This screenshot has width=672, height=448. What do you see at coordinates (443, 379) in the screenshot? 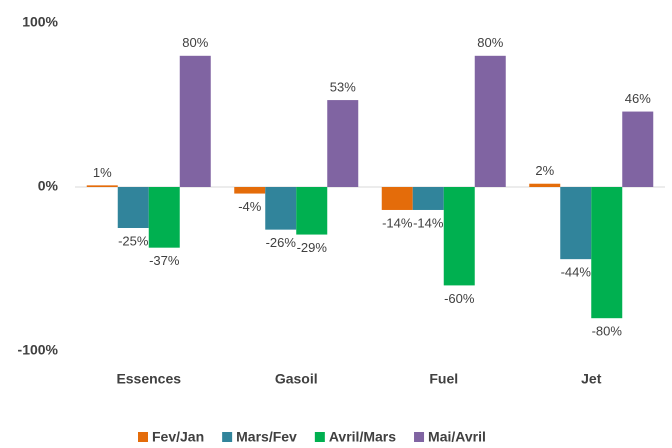
I see `x-tick-label: Fuel` at bounding box center [443, 379].